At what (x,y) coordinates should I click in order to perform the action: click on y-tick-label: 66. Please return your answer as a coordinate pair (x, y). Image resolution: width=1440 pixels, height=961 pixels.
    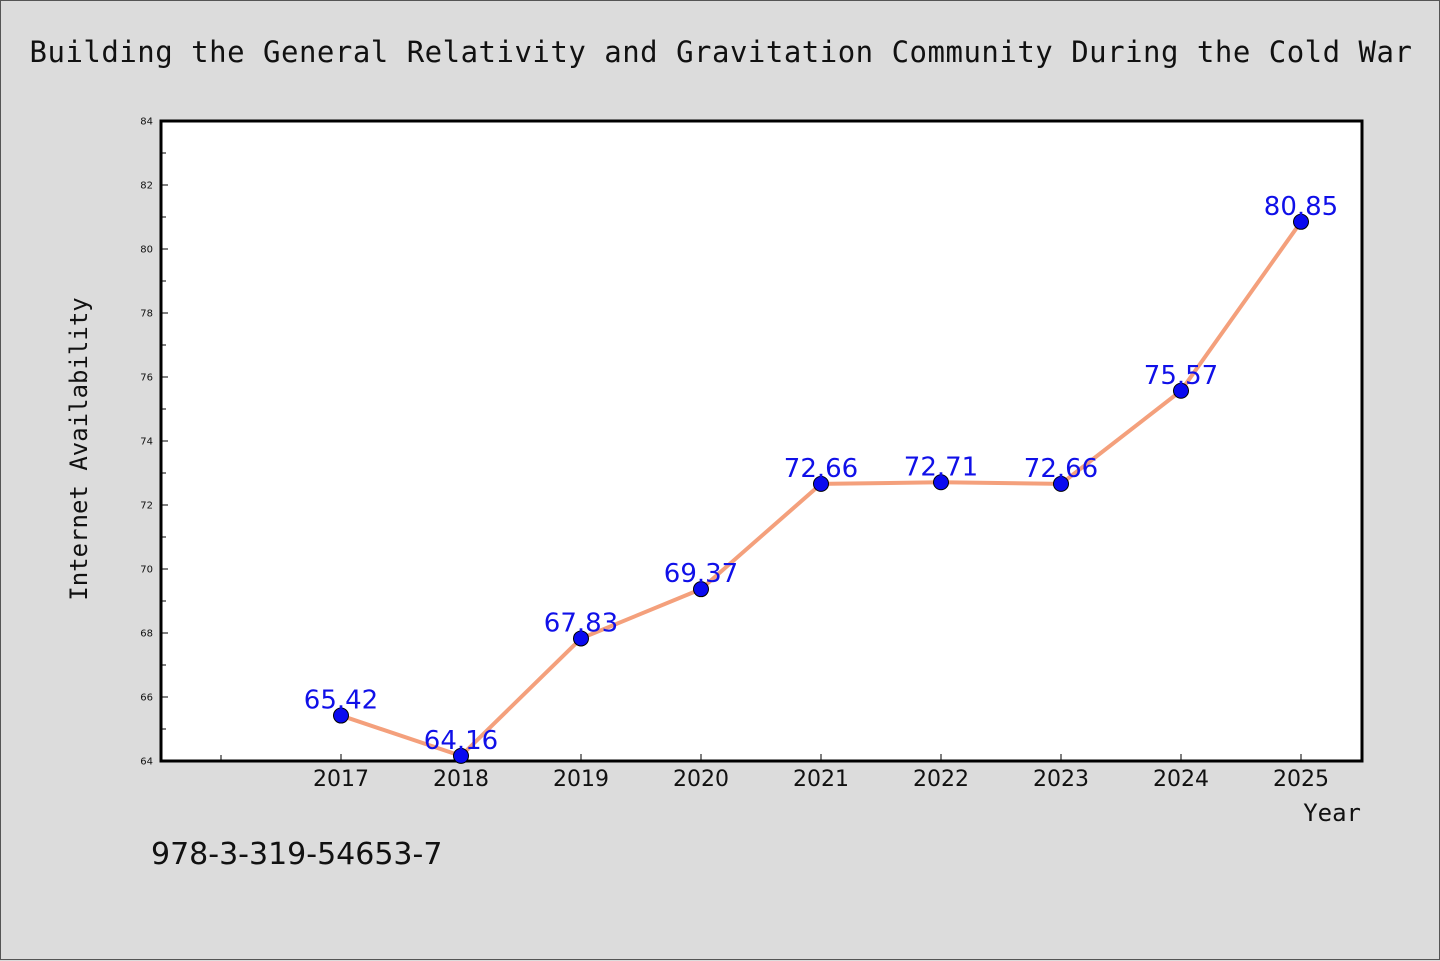
    Looking at the image, I should click on (146, 698).